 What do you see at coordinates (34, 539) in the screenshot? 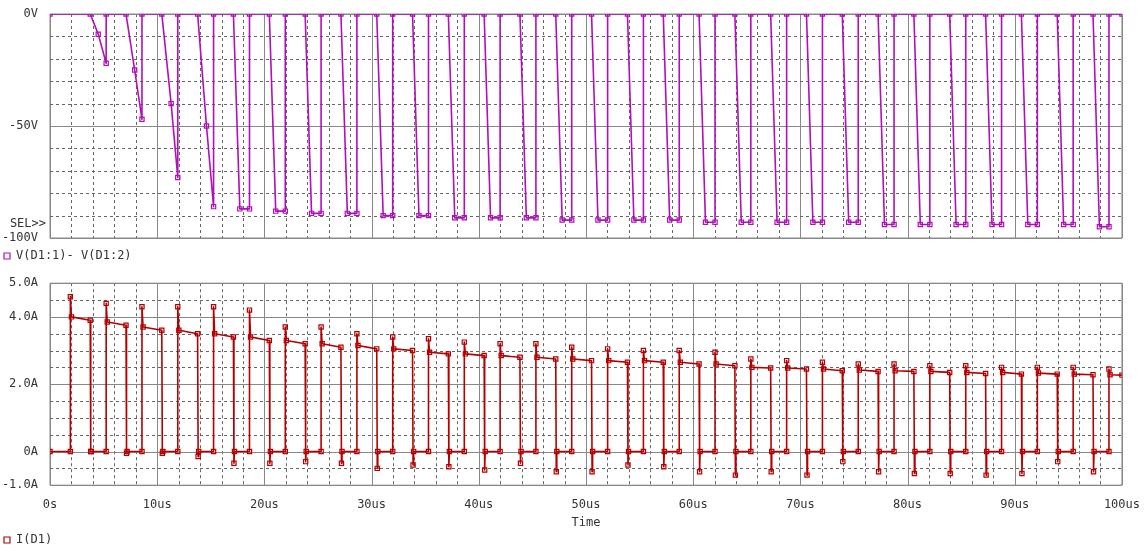
I see `legend-label: I(D1)` at bounding box center [34, 539].